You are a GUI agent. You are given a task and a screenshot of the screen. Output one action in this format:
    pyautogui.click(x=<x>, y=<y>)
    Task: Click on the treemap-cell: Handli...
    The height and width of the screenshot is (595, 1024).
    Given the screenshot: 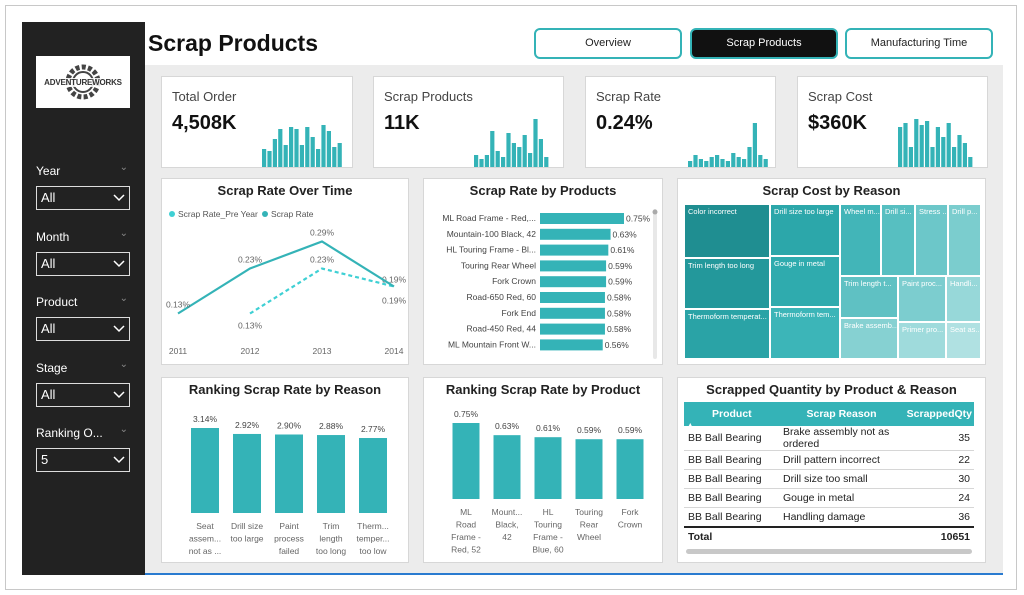 What is the action you would take?
    pyautogui.click(x=963, y=299)
    